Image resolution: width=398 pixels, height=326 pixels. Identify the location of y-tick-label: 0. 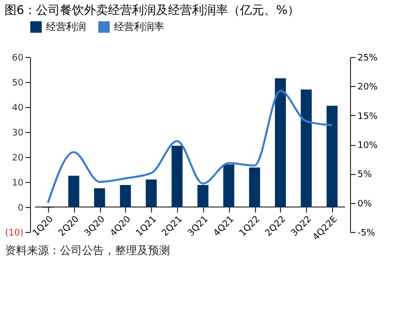
(21, 209).